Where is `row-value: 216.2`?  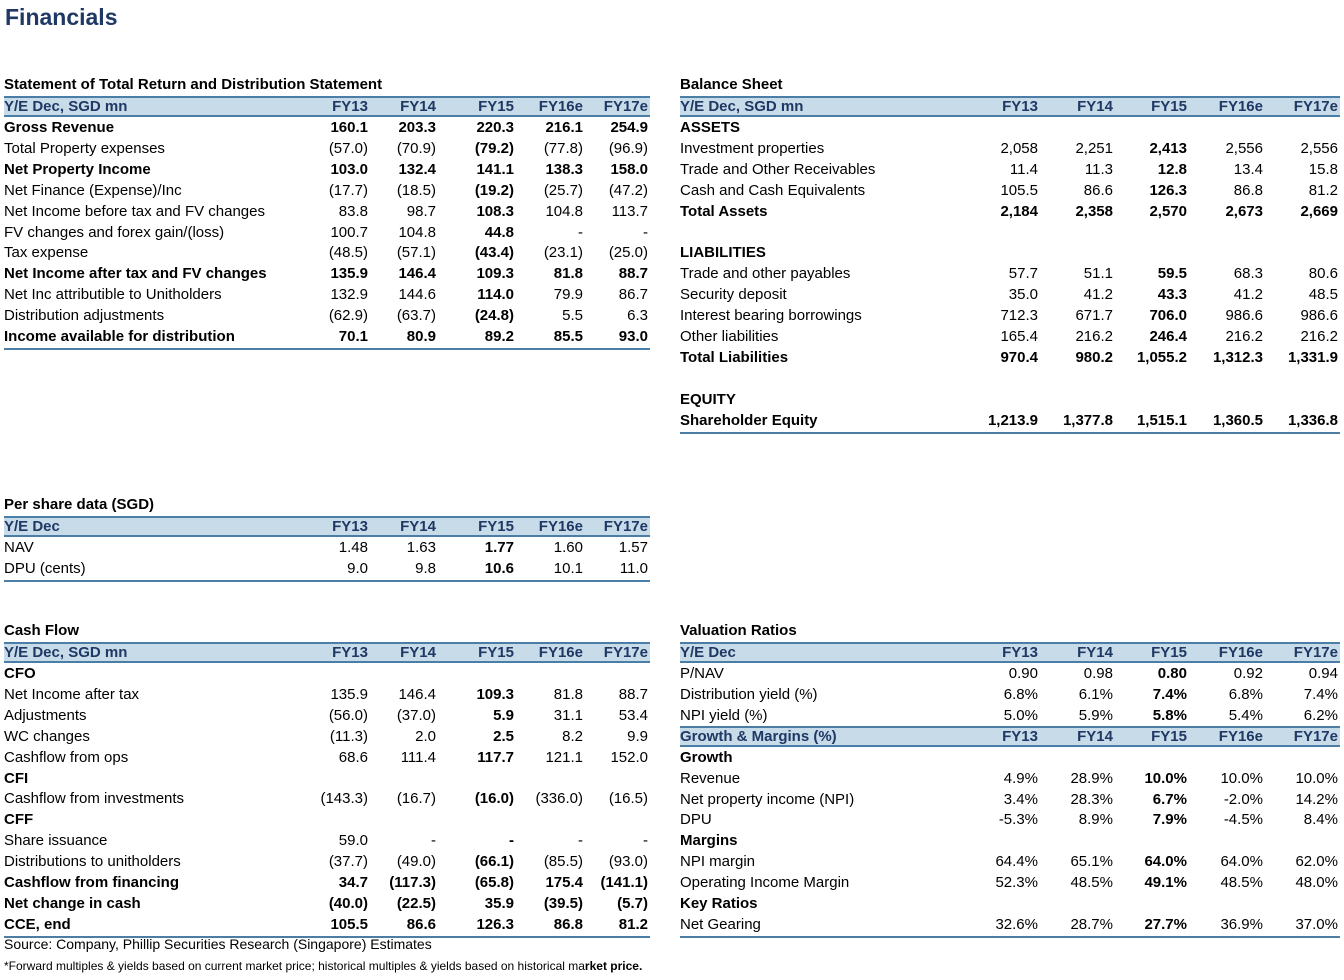 row-value: 216.2 is located at coordinates (1319, 336).